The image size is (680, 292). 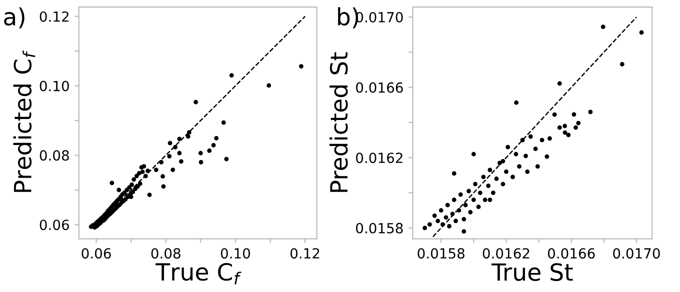 I want to click on y-tick-label: 0.12, so click(x=54, y=16).